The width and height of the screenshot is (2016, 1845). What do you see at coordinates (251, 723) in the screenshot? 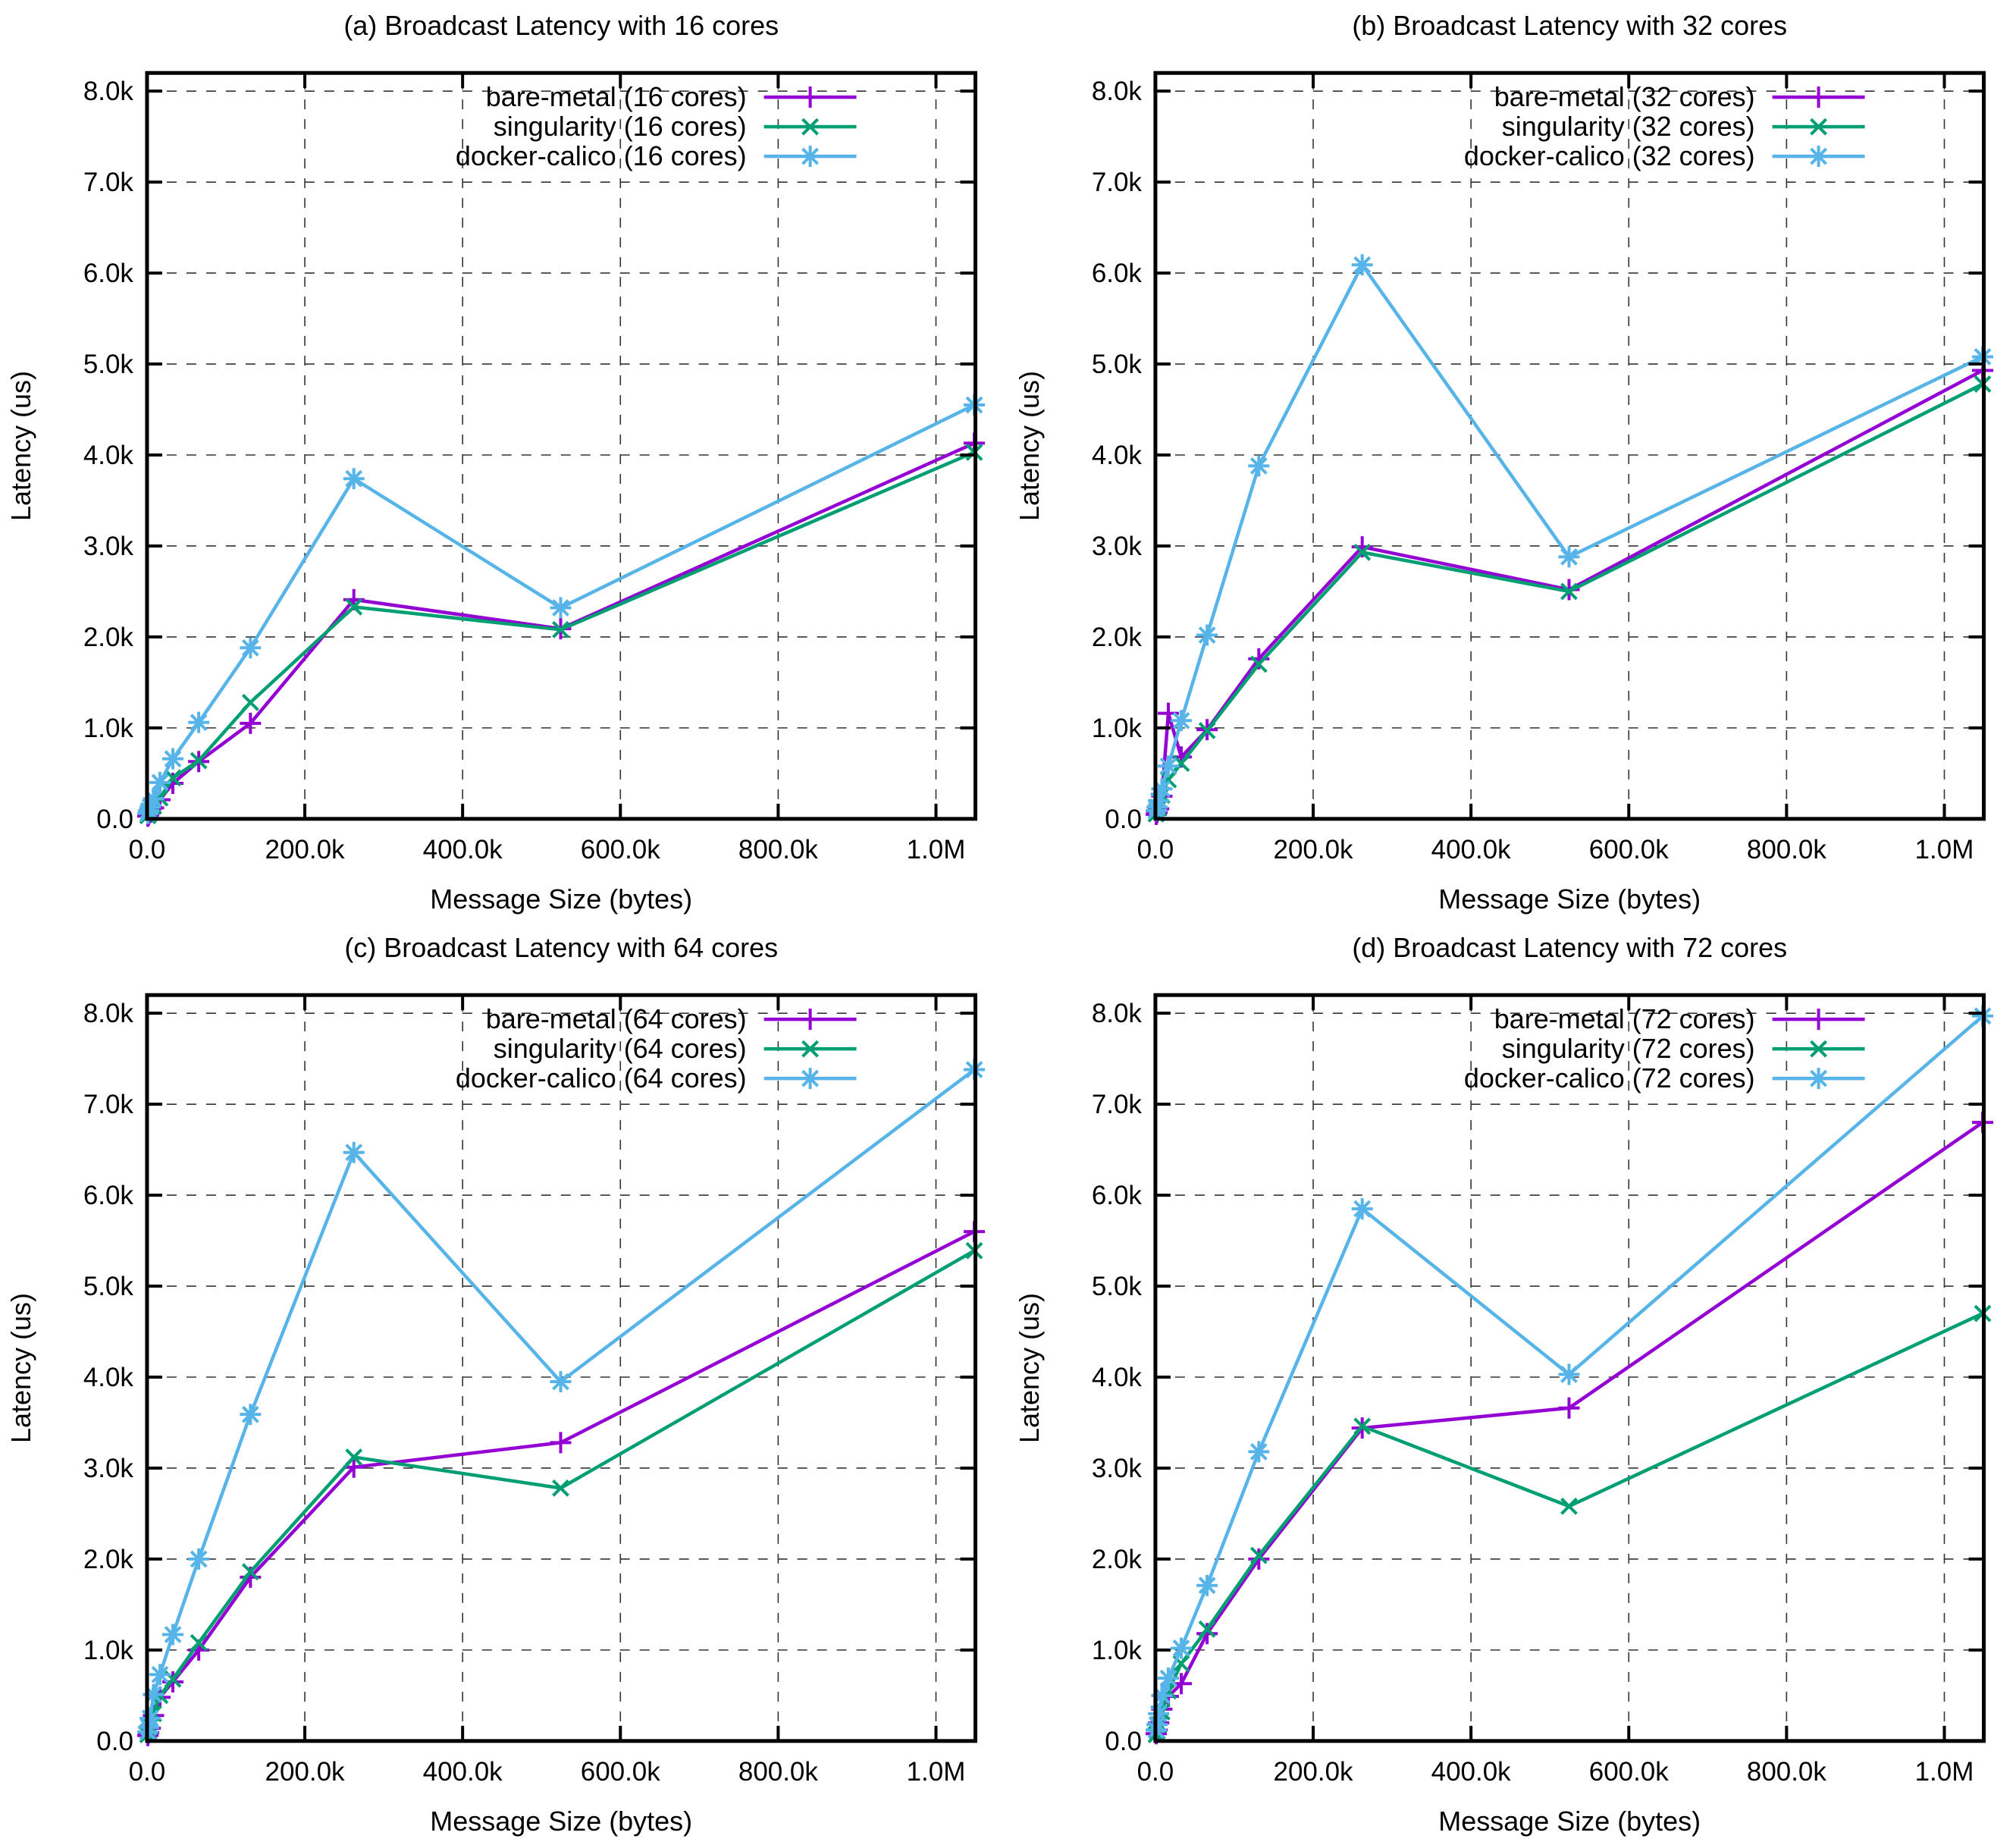
I see `plus-marker` at bounding box center [251, 723].